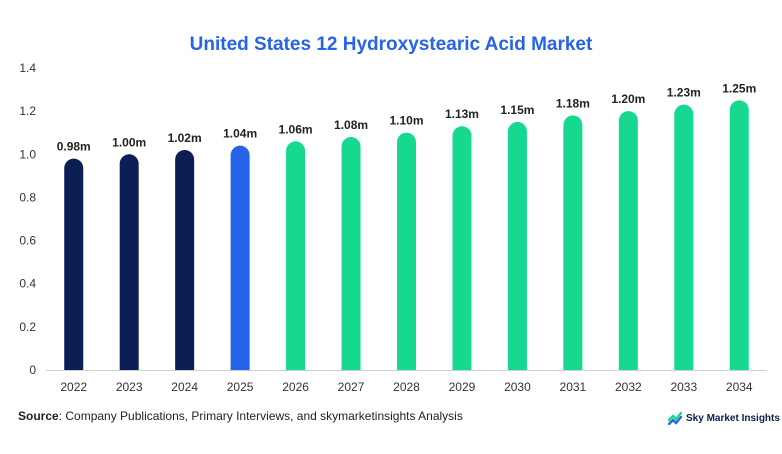 Image resolution: width=782 pixels, height=454 pixels. I want to click on y-tick-label: 0.8, so click(27, 197).